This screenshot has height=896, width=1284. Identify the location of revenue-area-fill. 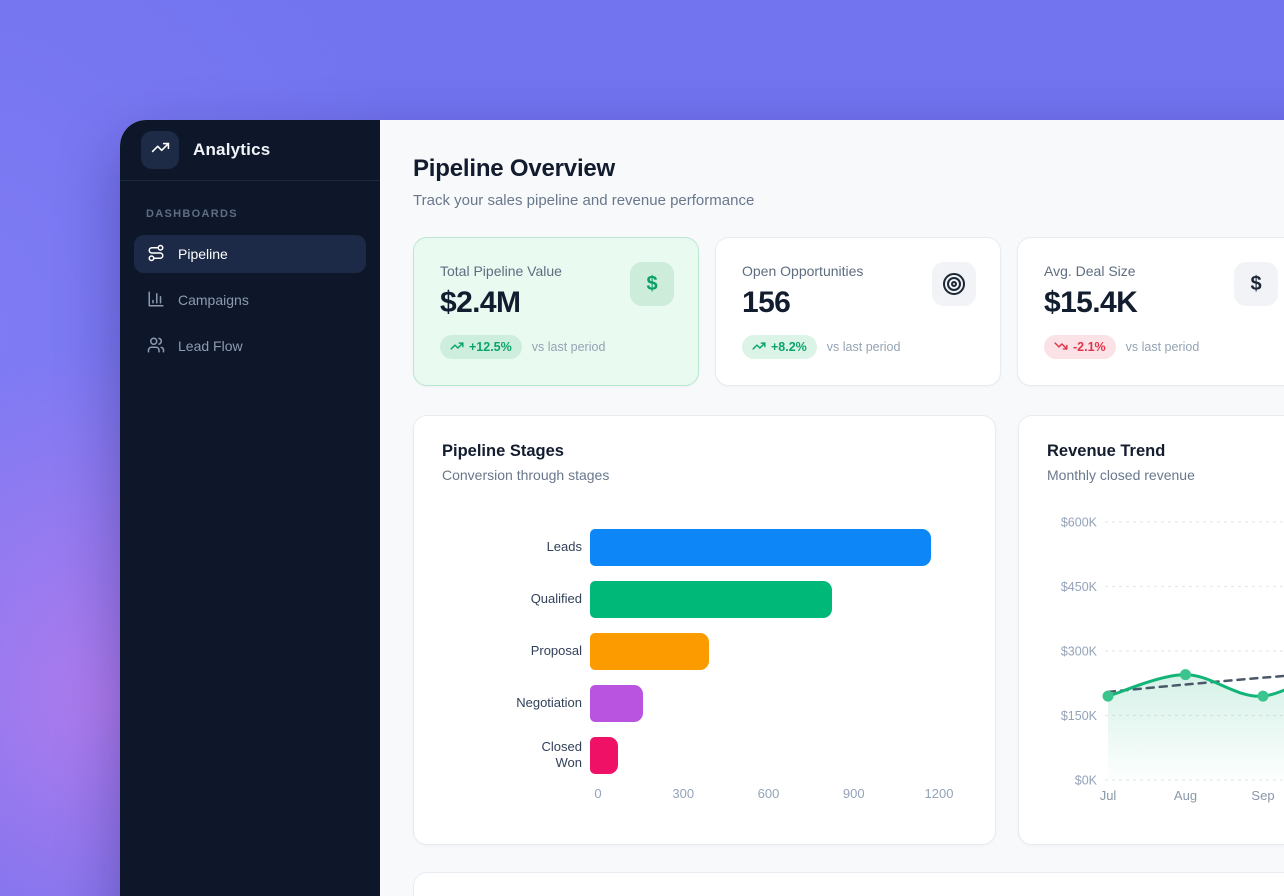
(1196, 727).